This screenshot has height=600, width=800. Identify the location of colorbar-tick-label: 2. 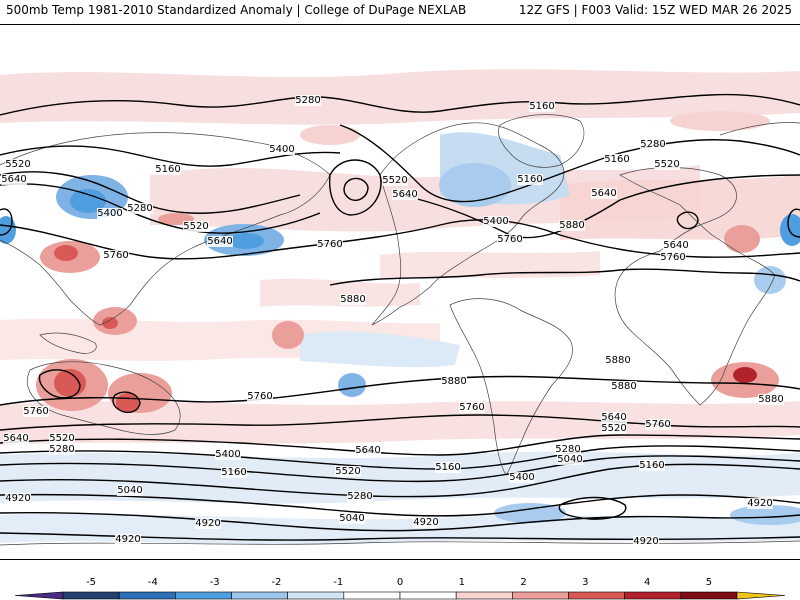
(523, 582).